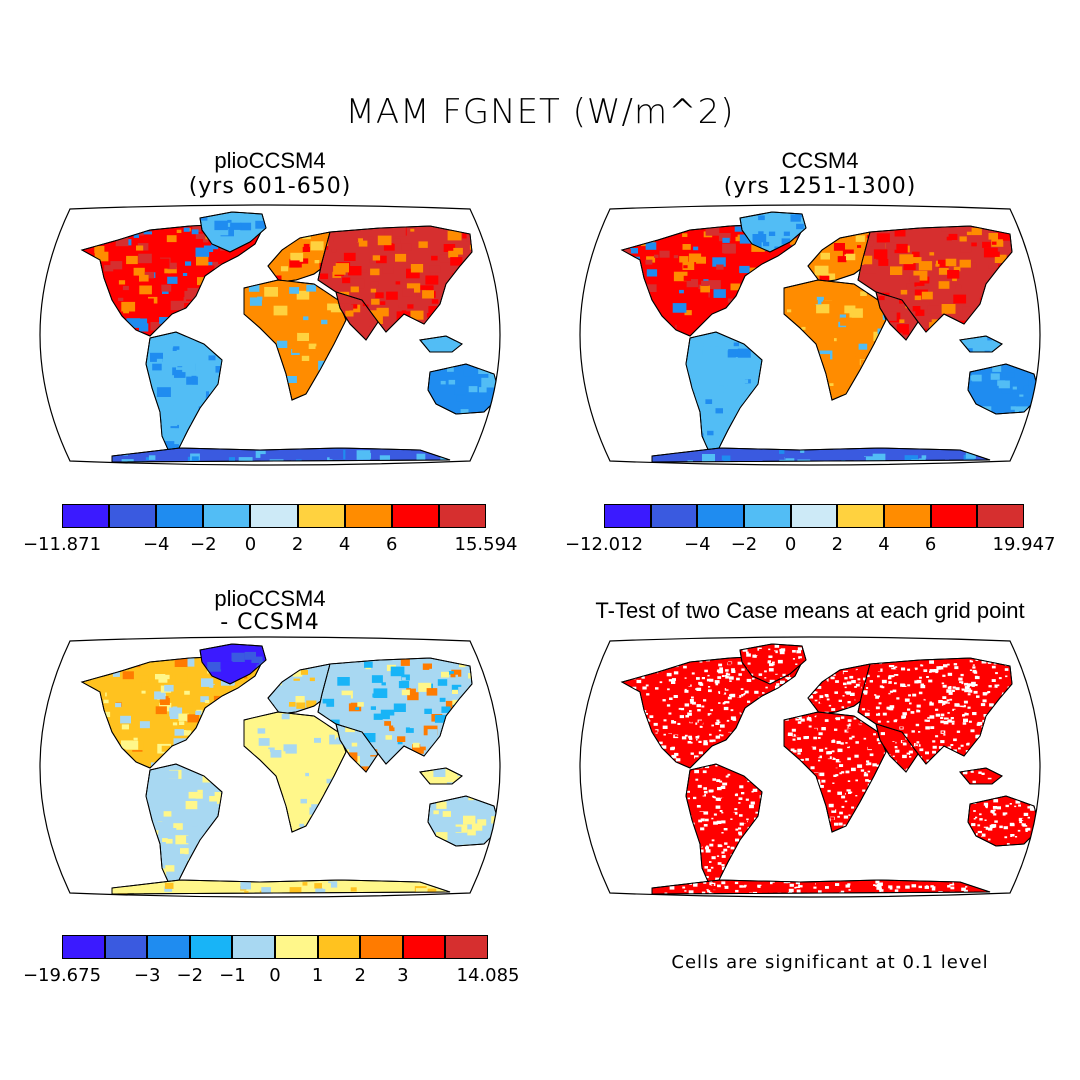 Image resolution: width=1080 pixels, height=1080 pixels. Describe the element at coordinates (403, 975) in the screenshot. I see `colorbar-tick-label: 3` at that location.